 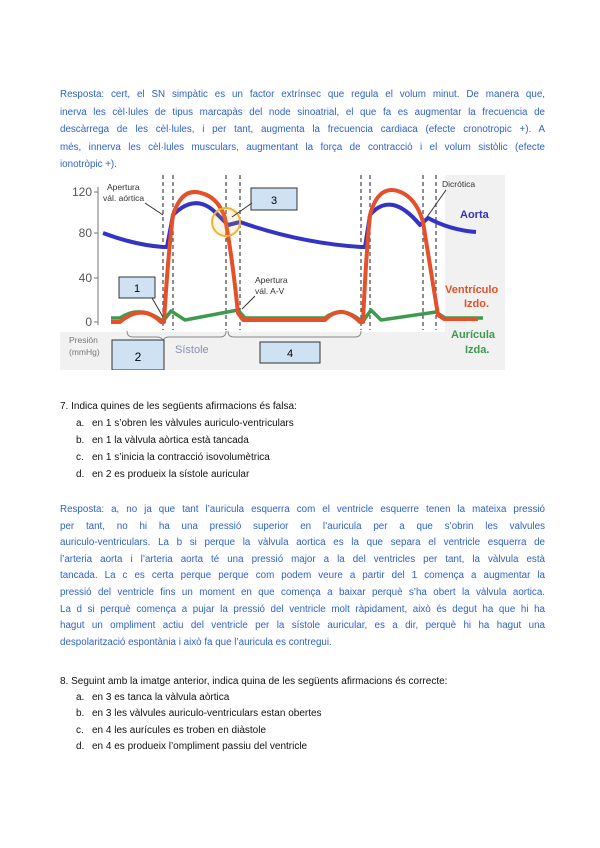 I want to click on aorta-curve, so click(x=289, y=225).